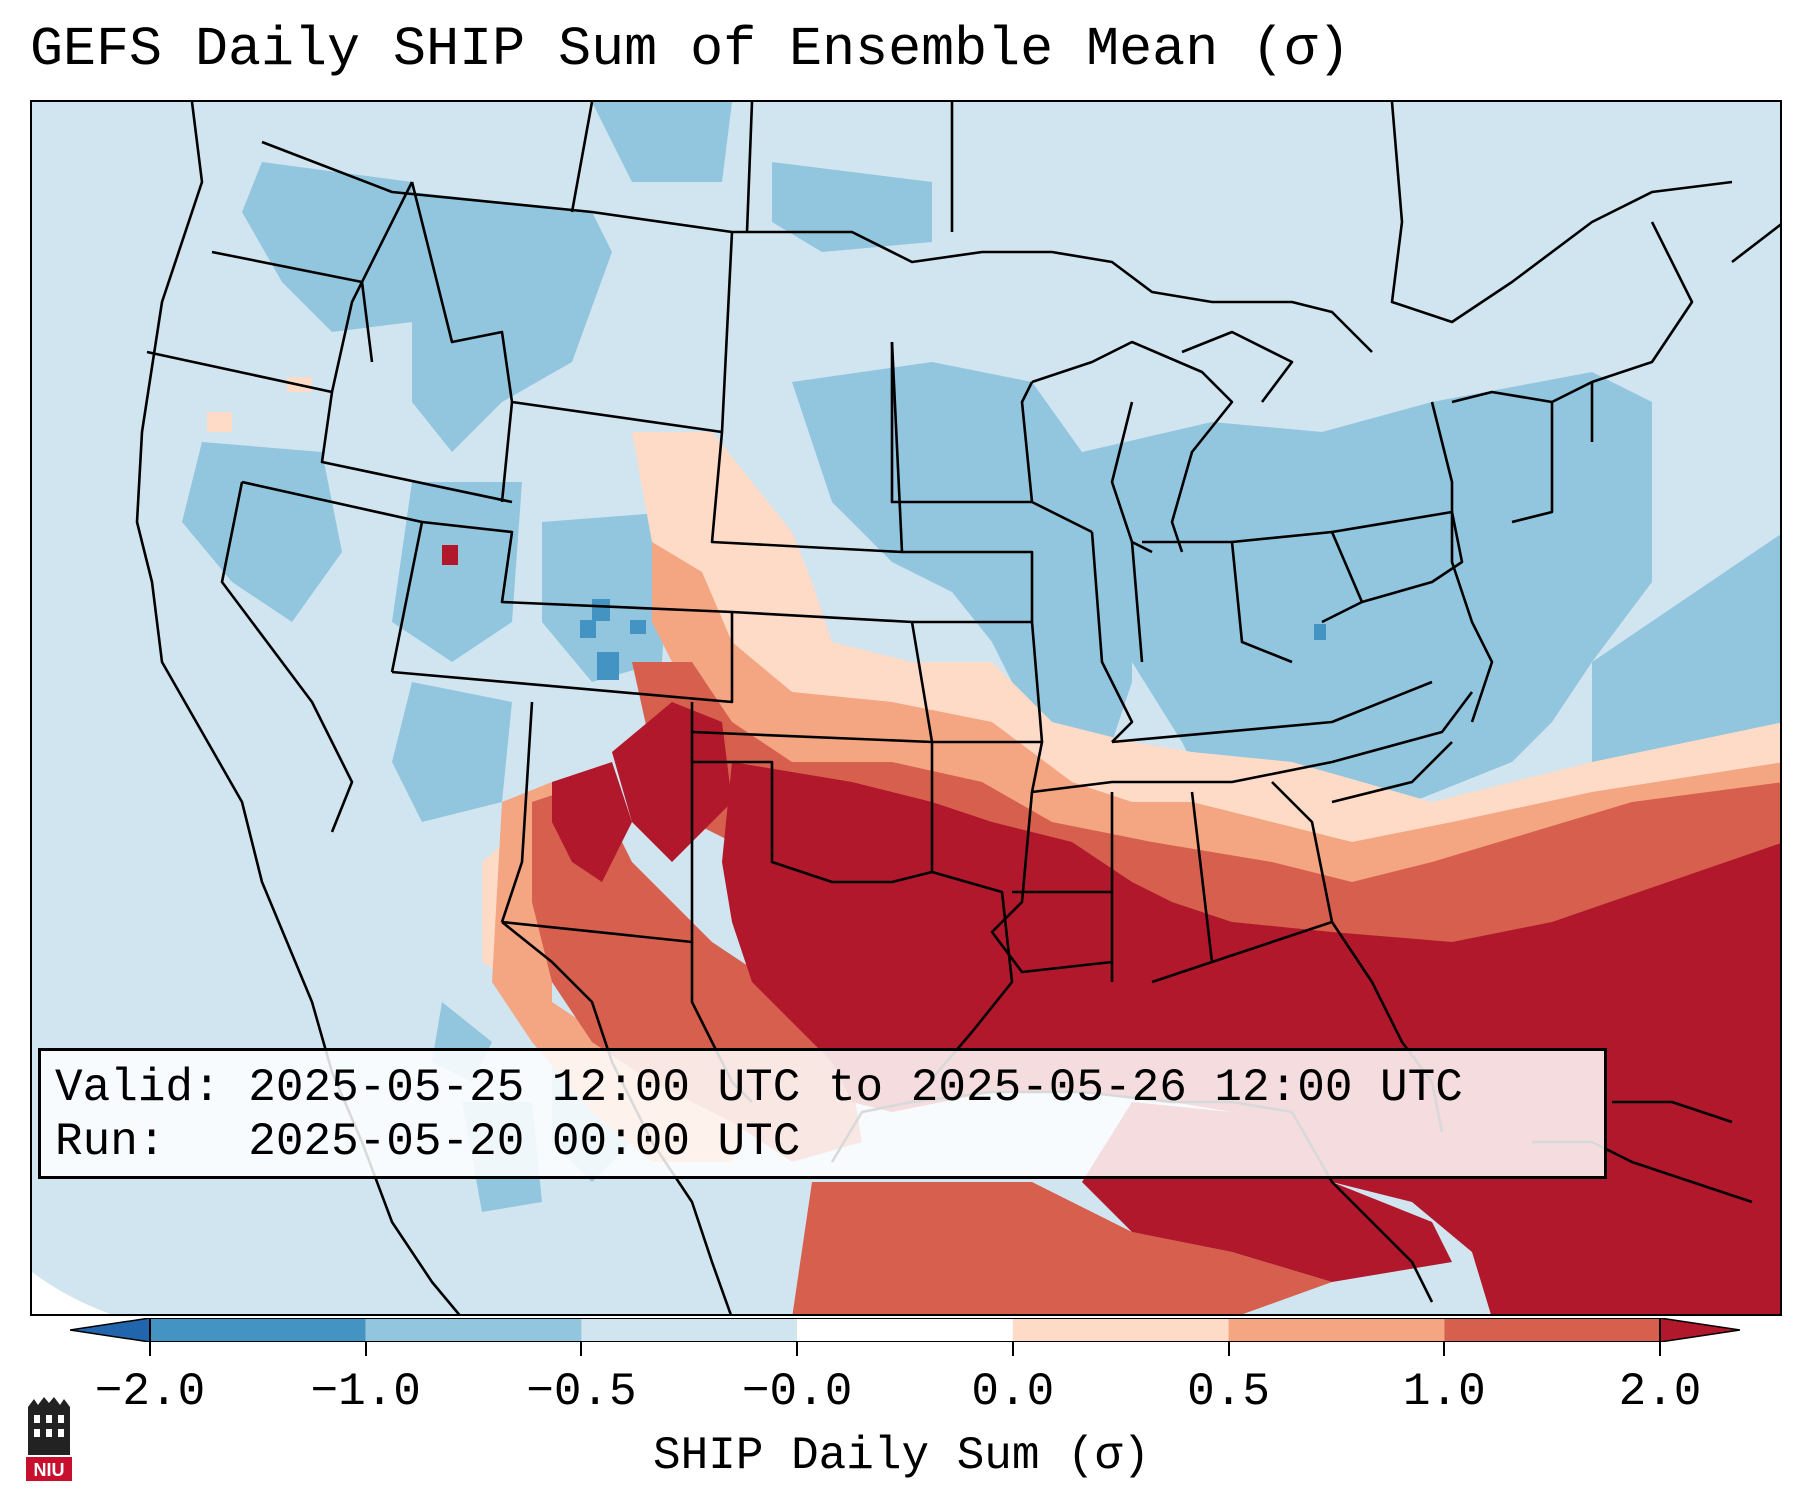 This screenshot has width=1803, height=1506. I want to click on colorbar-tick-label: −0.5, so click(581, 1392).